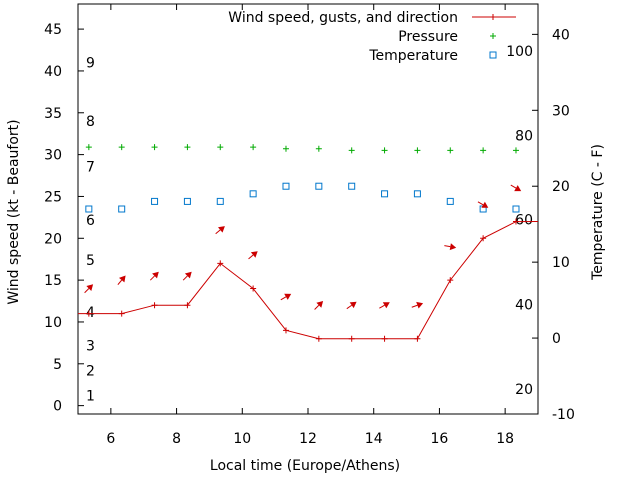 Image resolution: width=640 pixels, height=480 pixels. What do you see at coordinates (57, 407) in the screenshot?
I see `left-tick-label: 0` at bounding box center [57, 407].